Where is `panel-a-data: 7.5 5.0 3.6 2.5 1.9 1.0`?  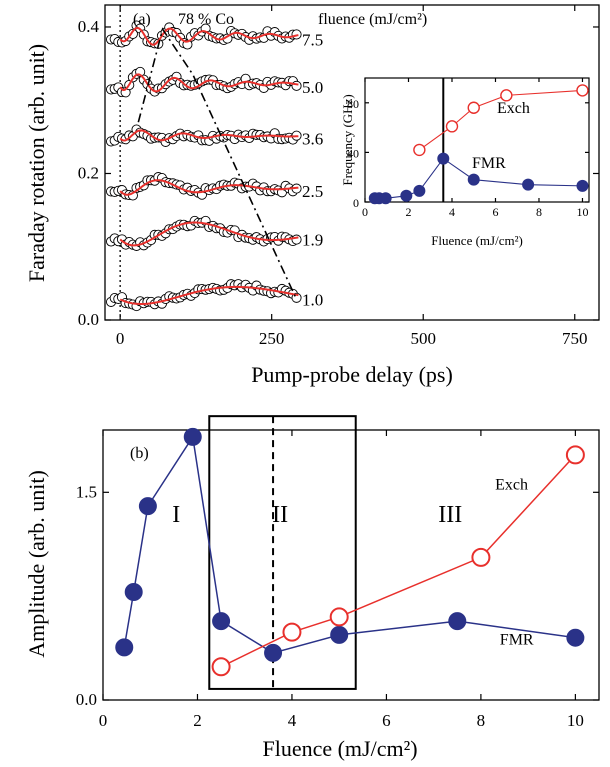 panel-a-data: 7.5 5.0 3.6 2.5 1.9 1.0 is located at coordinates (214, 162).